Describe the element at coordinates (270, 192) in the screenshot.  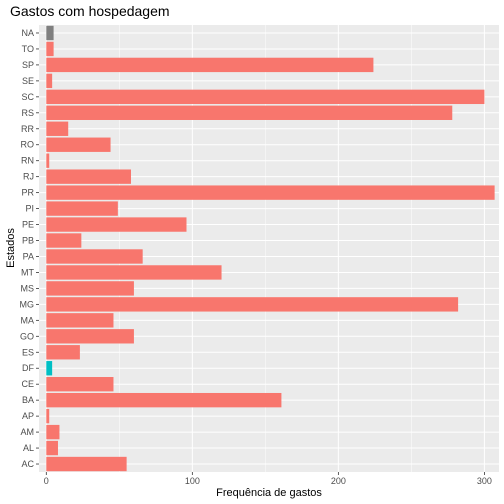
I see `bar-pr` at that location.